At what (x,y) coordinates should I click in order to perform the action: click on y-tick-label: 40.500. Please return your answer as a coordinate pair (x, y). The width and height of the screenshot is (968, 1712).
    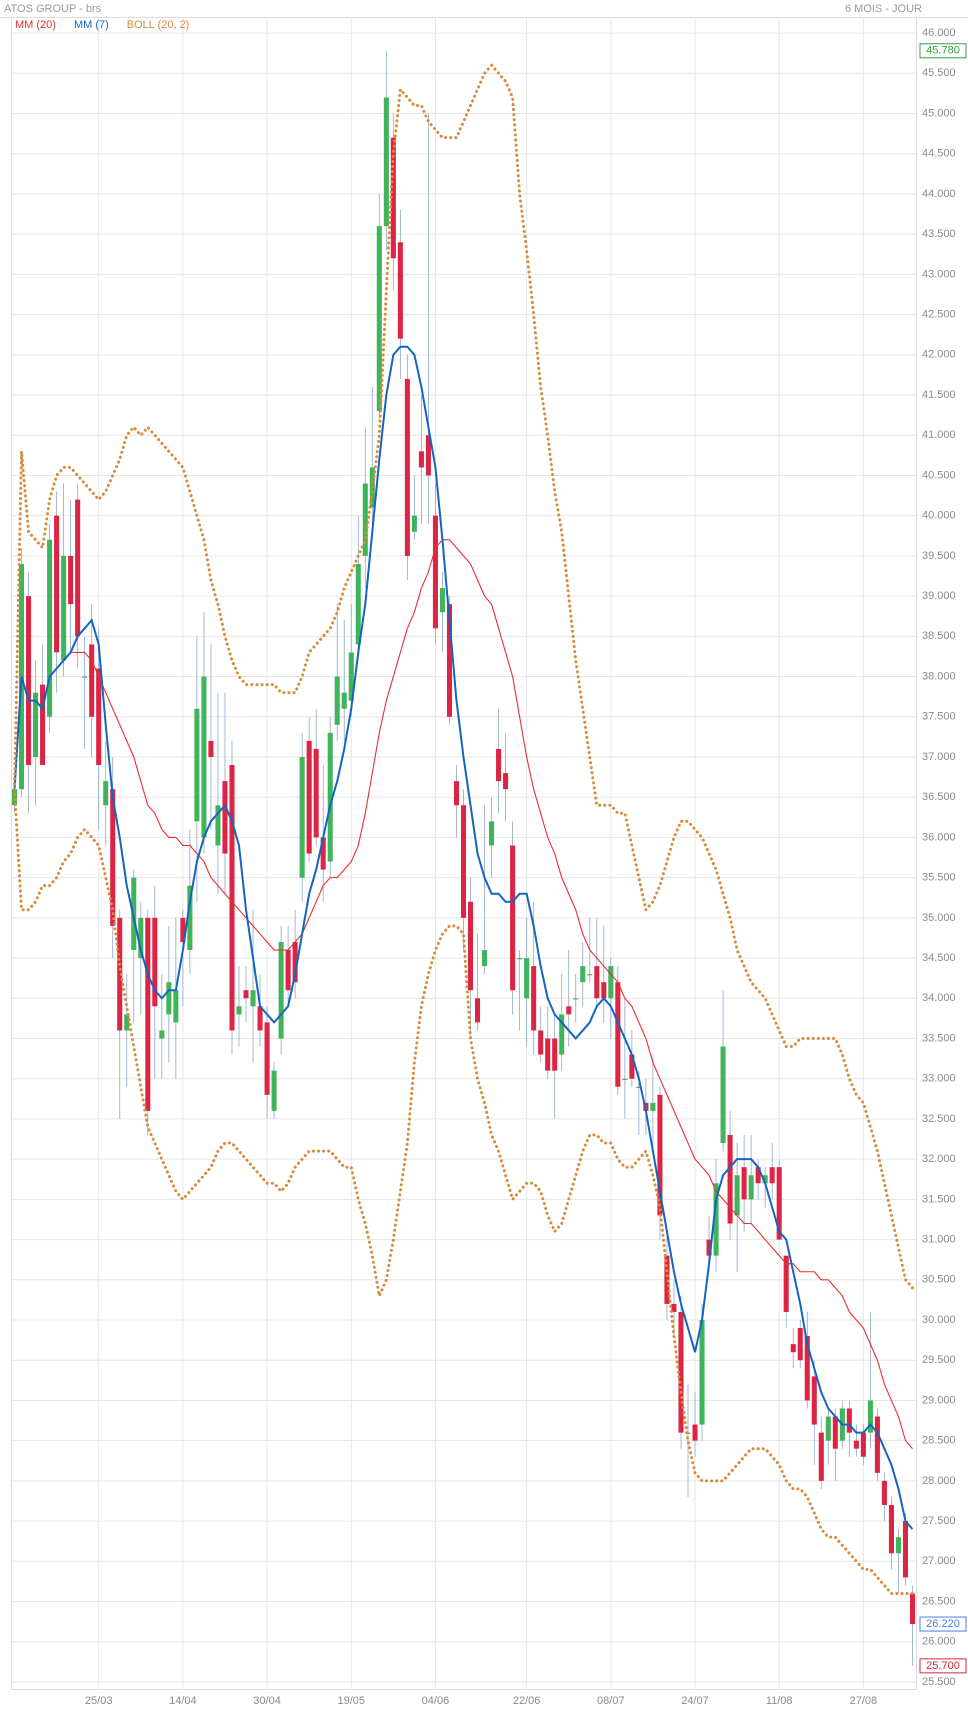
    Looking at the image, I should click on (939, 475).